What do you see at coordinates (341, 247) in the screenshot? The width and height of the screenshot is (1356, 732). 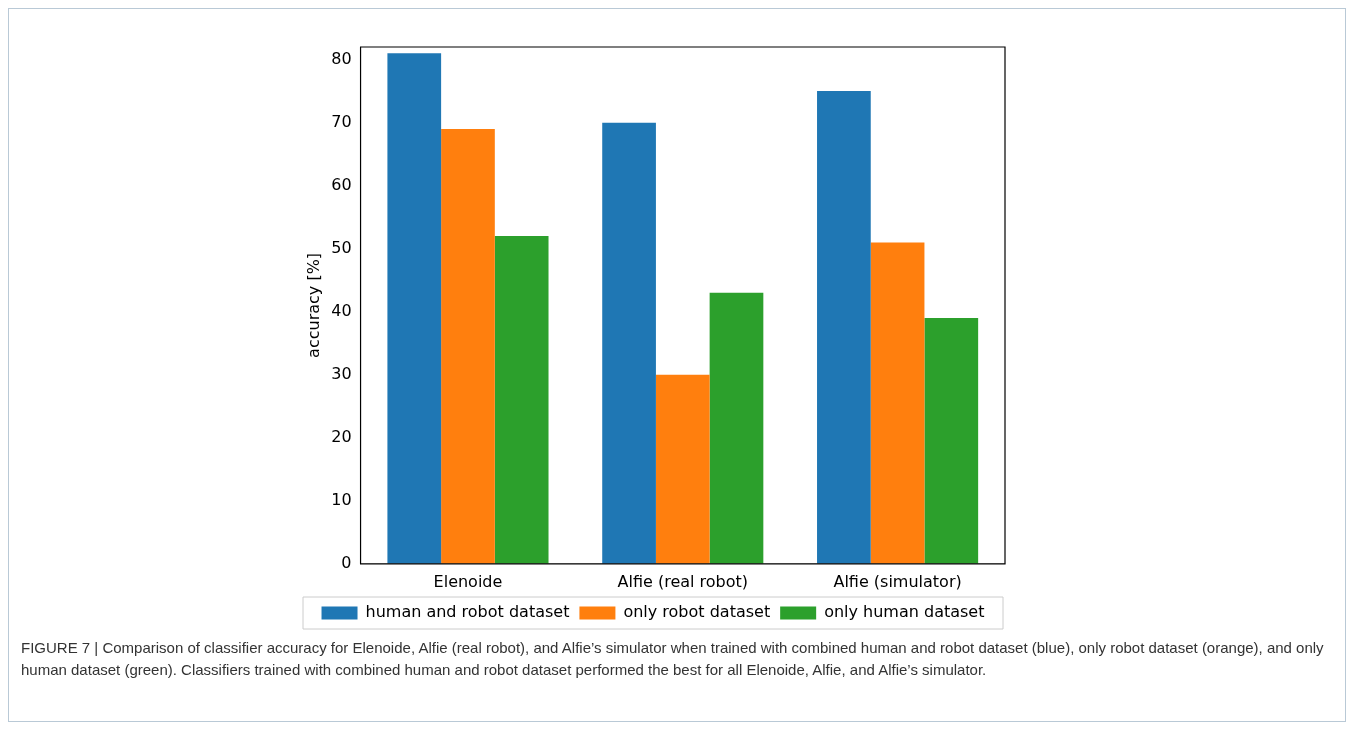 I see `y-tick-label: 50` at bounding box center [341, 247].